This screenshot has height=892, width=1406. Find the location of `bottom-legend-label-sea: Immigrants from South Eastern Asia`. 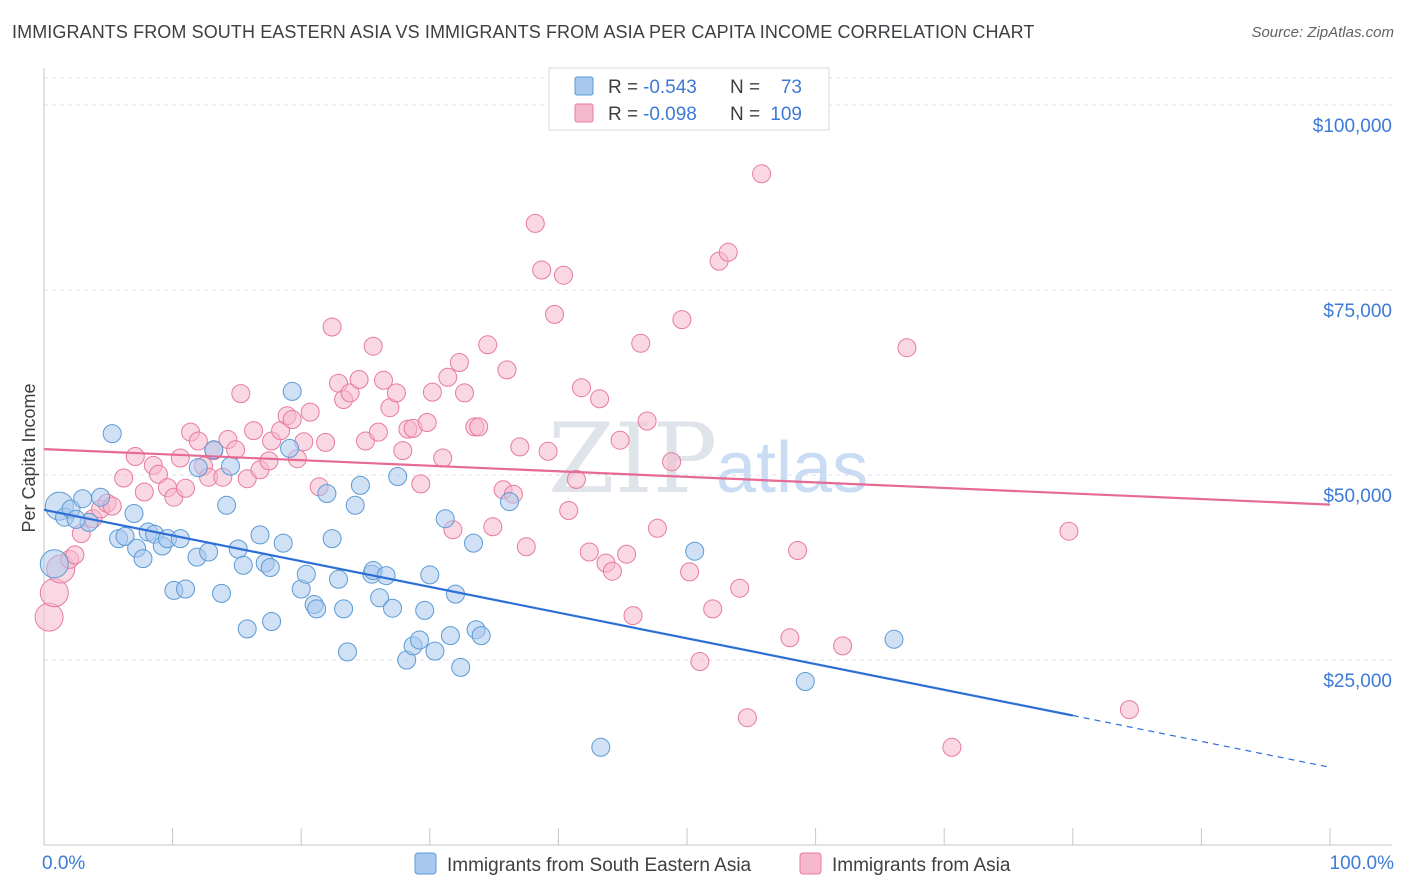

bottom-legend-label-sea: Immigrants from South Eastern Asia is located at coordinates (599, 865).